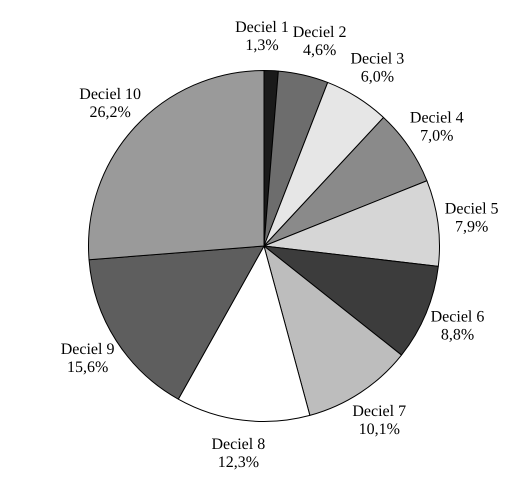  Describe the element at coordinates (471, 227) in the screenshot. I see `data-label: 7,9%` at that location.